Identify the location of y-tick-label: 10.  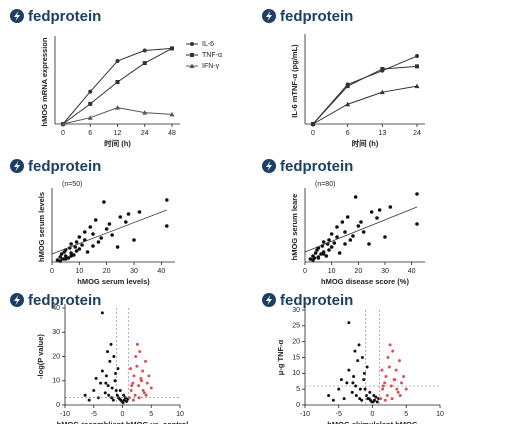
(296, 373).